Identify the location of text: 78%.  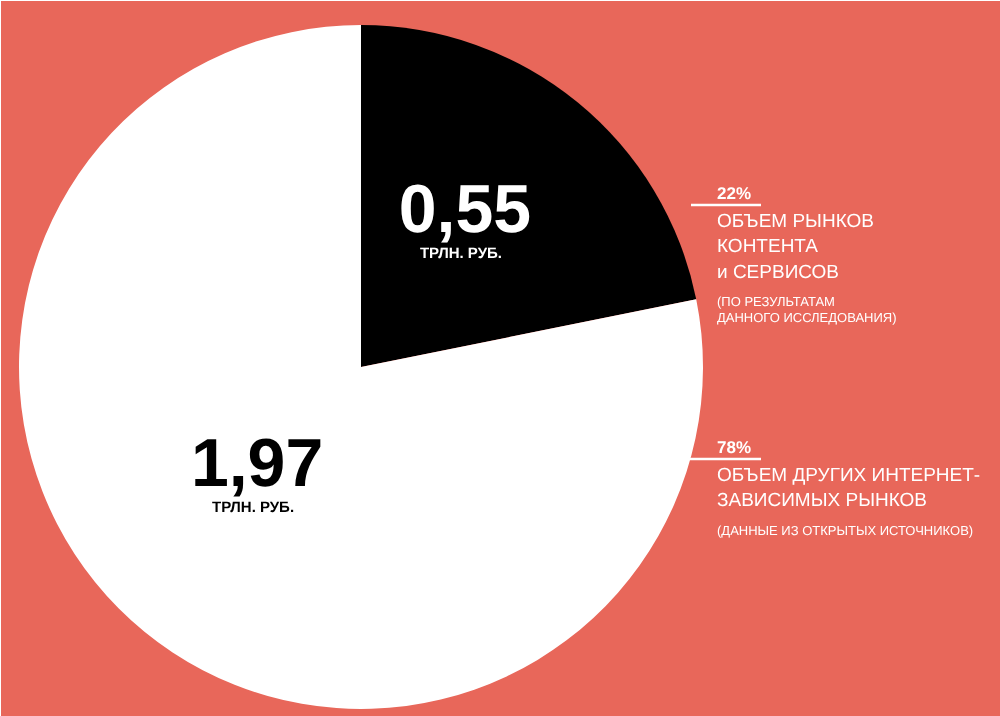
(734, 447).